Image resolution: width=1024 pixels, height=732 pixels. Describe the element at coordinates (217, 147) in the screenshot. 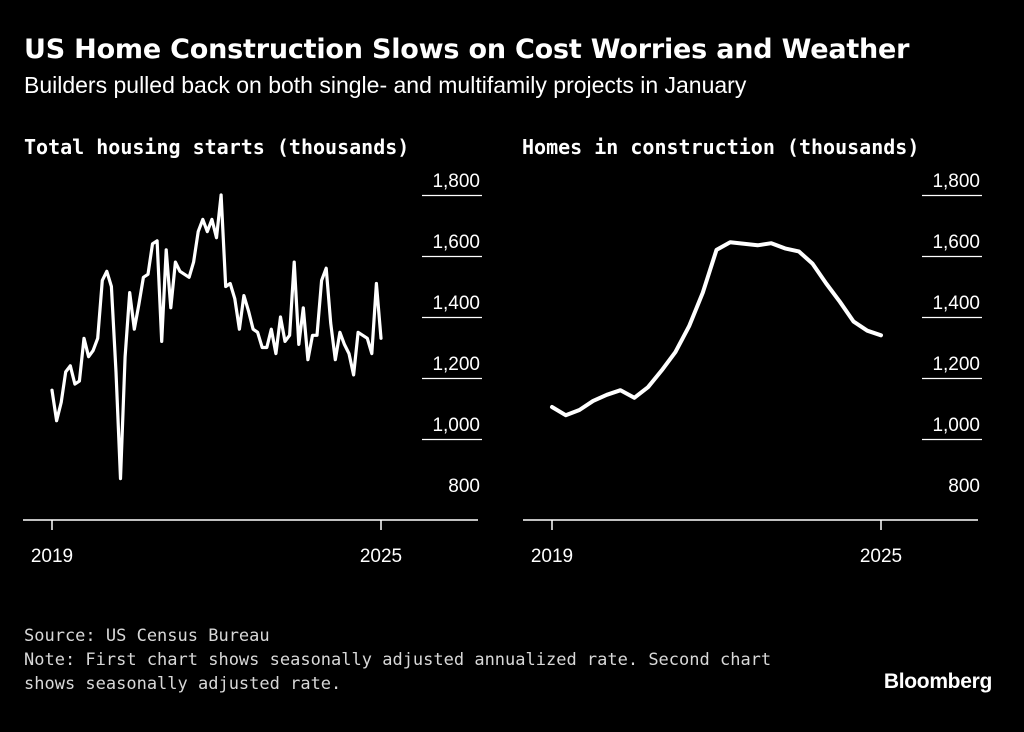

I see `housing-starts-panel-title: Total housing starts (thousands)` at that location.